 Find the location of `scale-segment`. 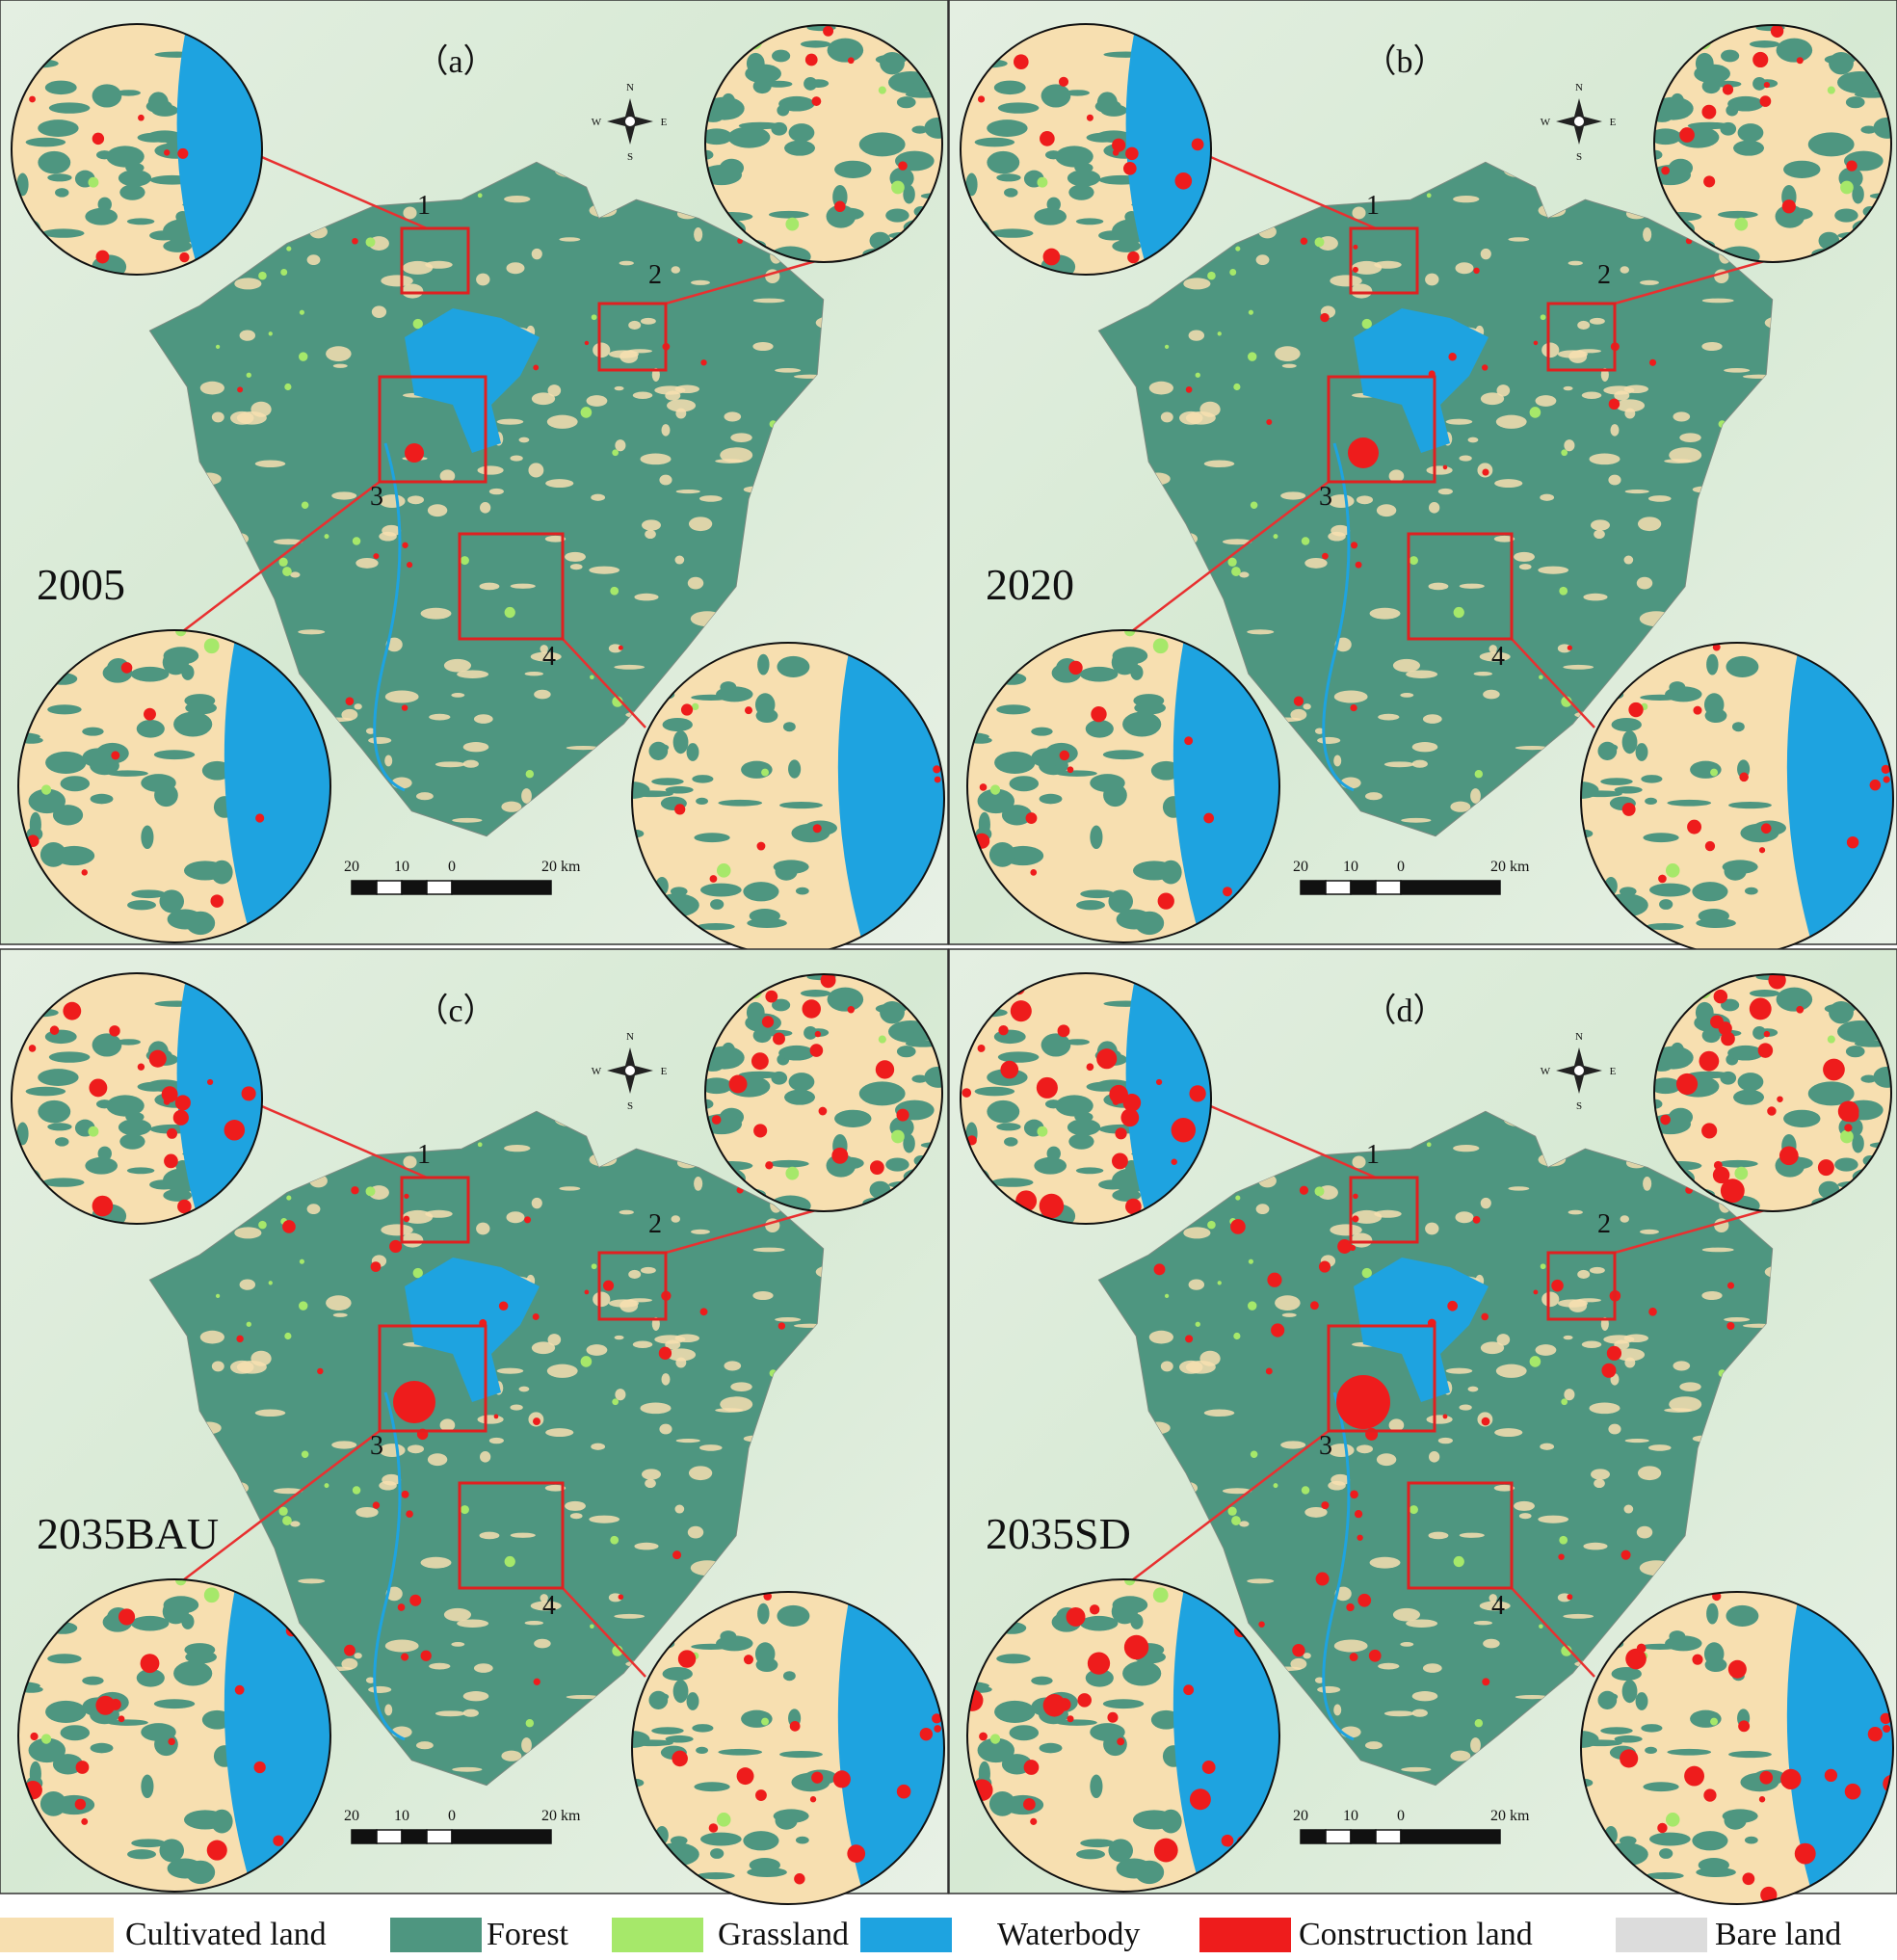

scale-segment is located at coordinates (1450, 1836).